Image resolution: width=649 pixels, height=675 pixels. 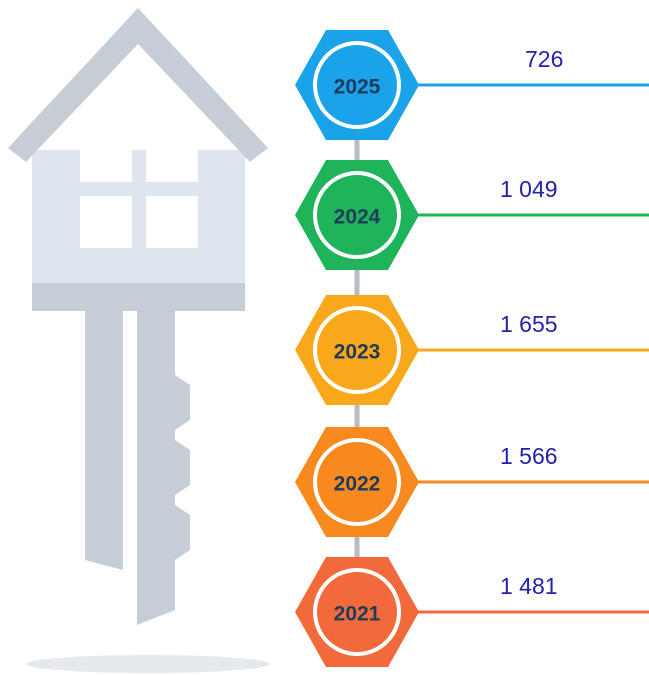 I want to click on year: 2025, so click(x=357, y=87).